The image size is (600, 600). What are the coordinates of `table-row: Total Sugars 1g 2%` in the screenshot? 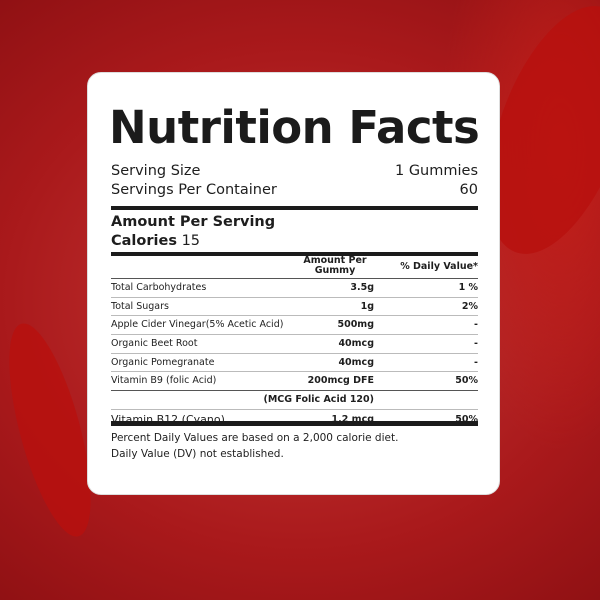 It's located at (294, 307).